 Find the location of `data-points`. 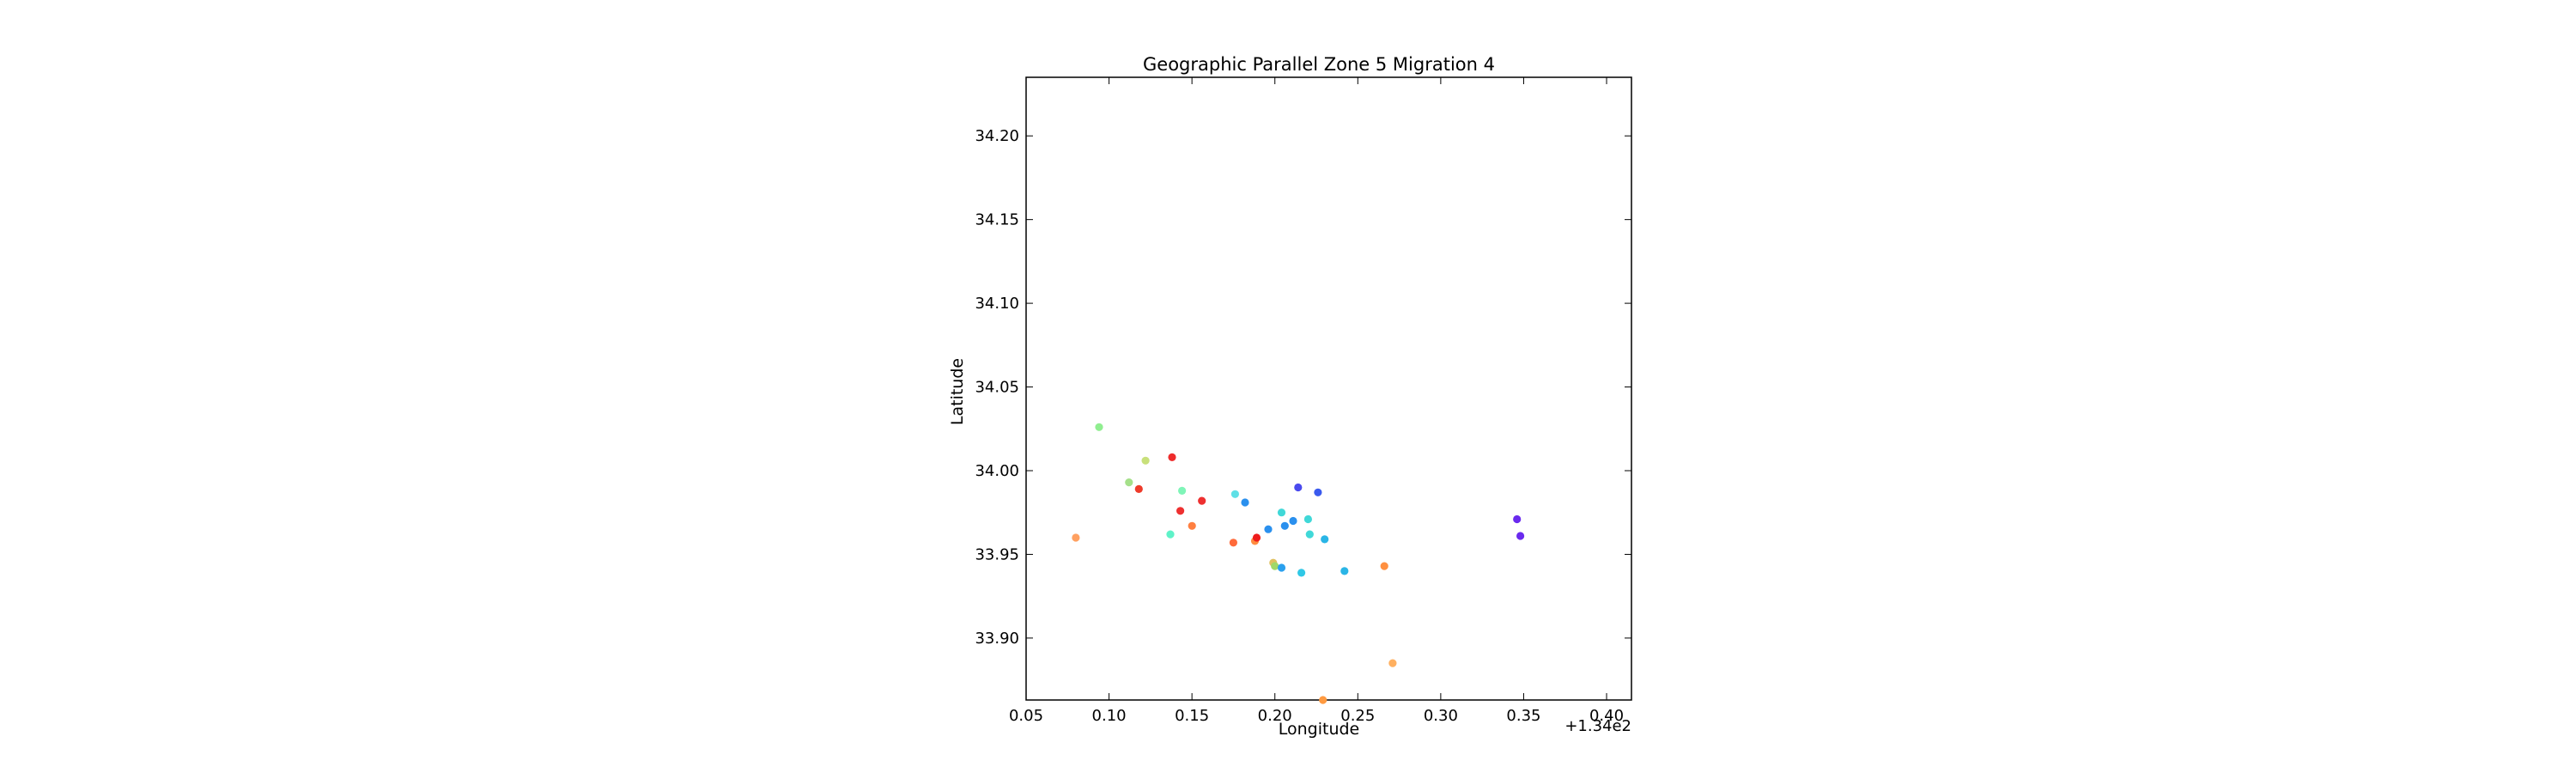

data-points is located at coordinates (1298, 563).